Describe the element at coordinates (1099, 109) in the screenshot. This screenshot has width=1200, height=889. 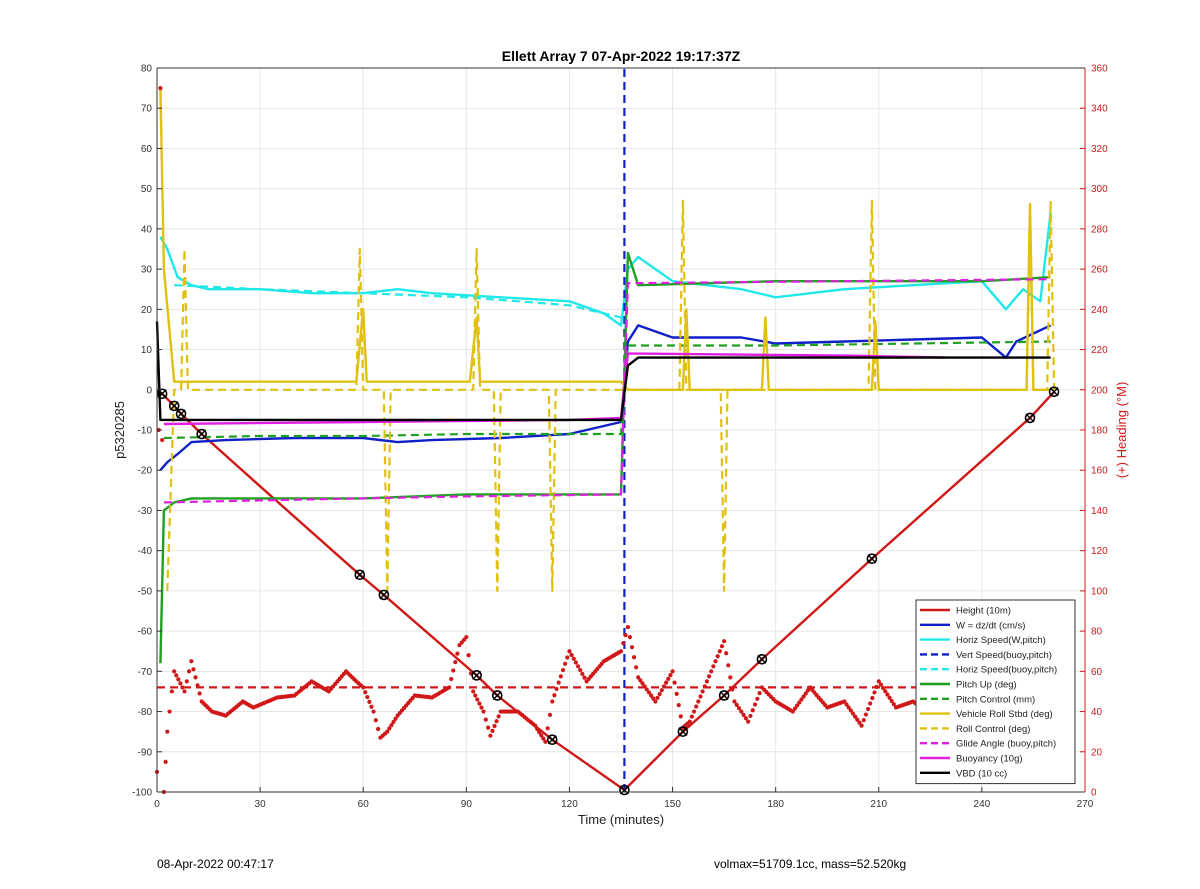
I see `y2-tick-label: 340` at that location.